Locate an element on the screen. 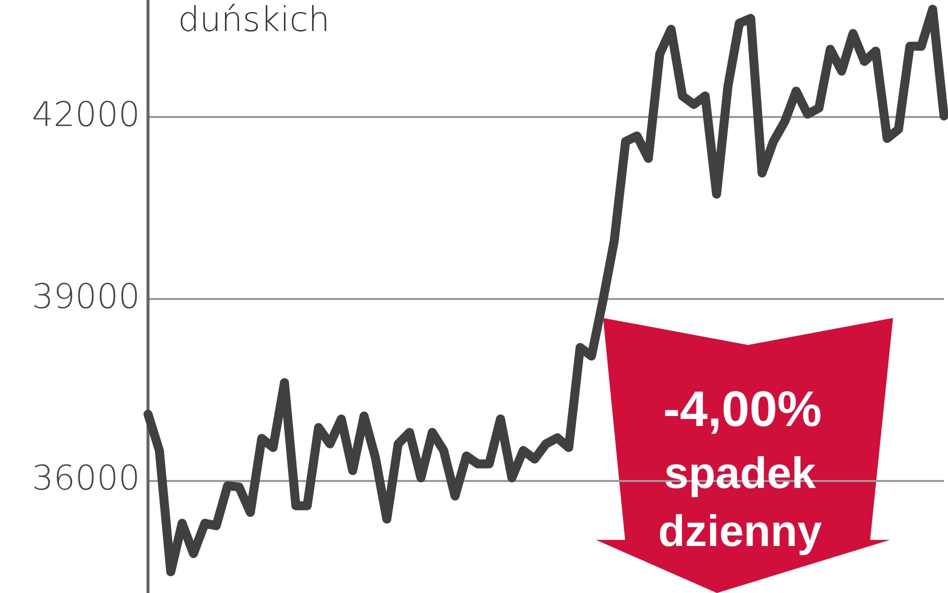 Image resolution: width=948 pixels, height=593 pixels. y-tick-label: 39000 is located at coordinates (86, 296).